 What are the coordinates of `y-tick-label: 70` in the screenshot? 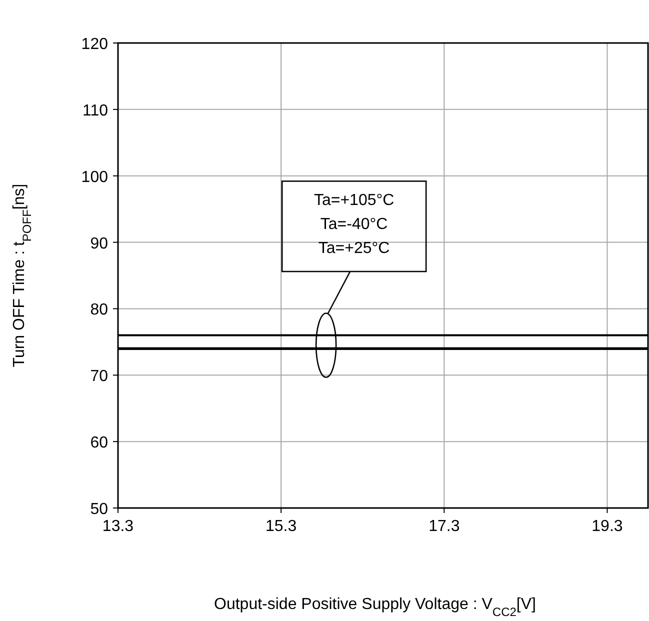 It's located at (99, 377).